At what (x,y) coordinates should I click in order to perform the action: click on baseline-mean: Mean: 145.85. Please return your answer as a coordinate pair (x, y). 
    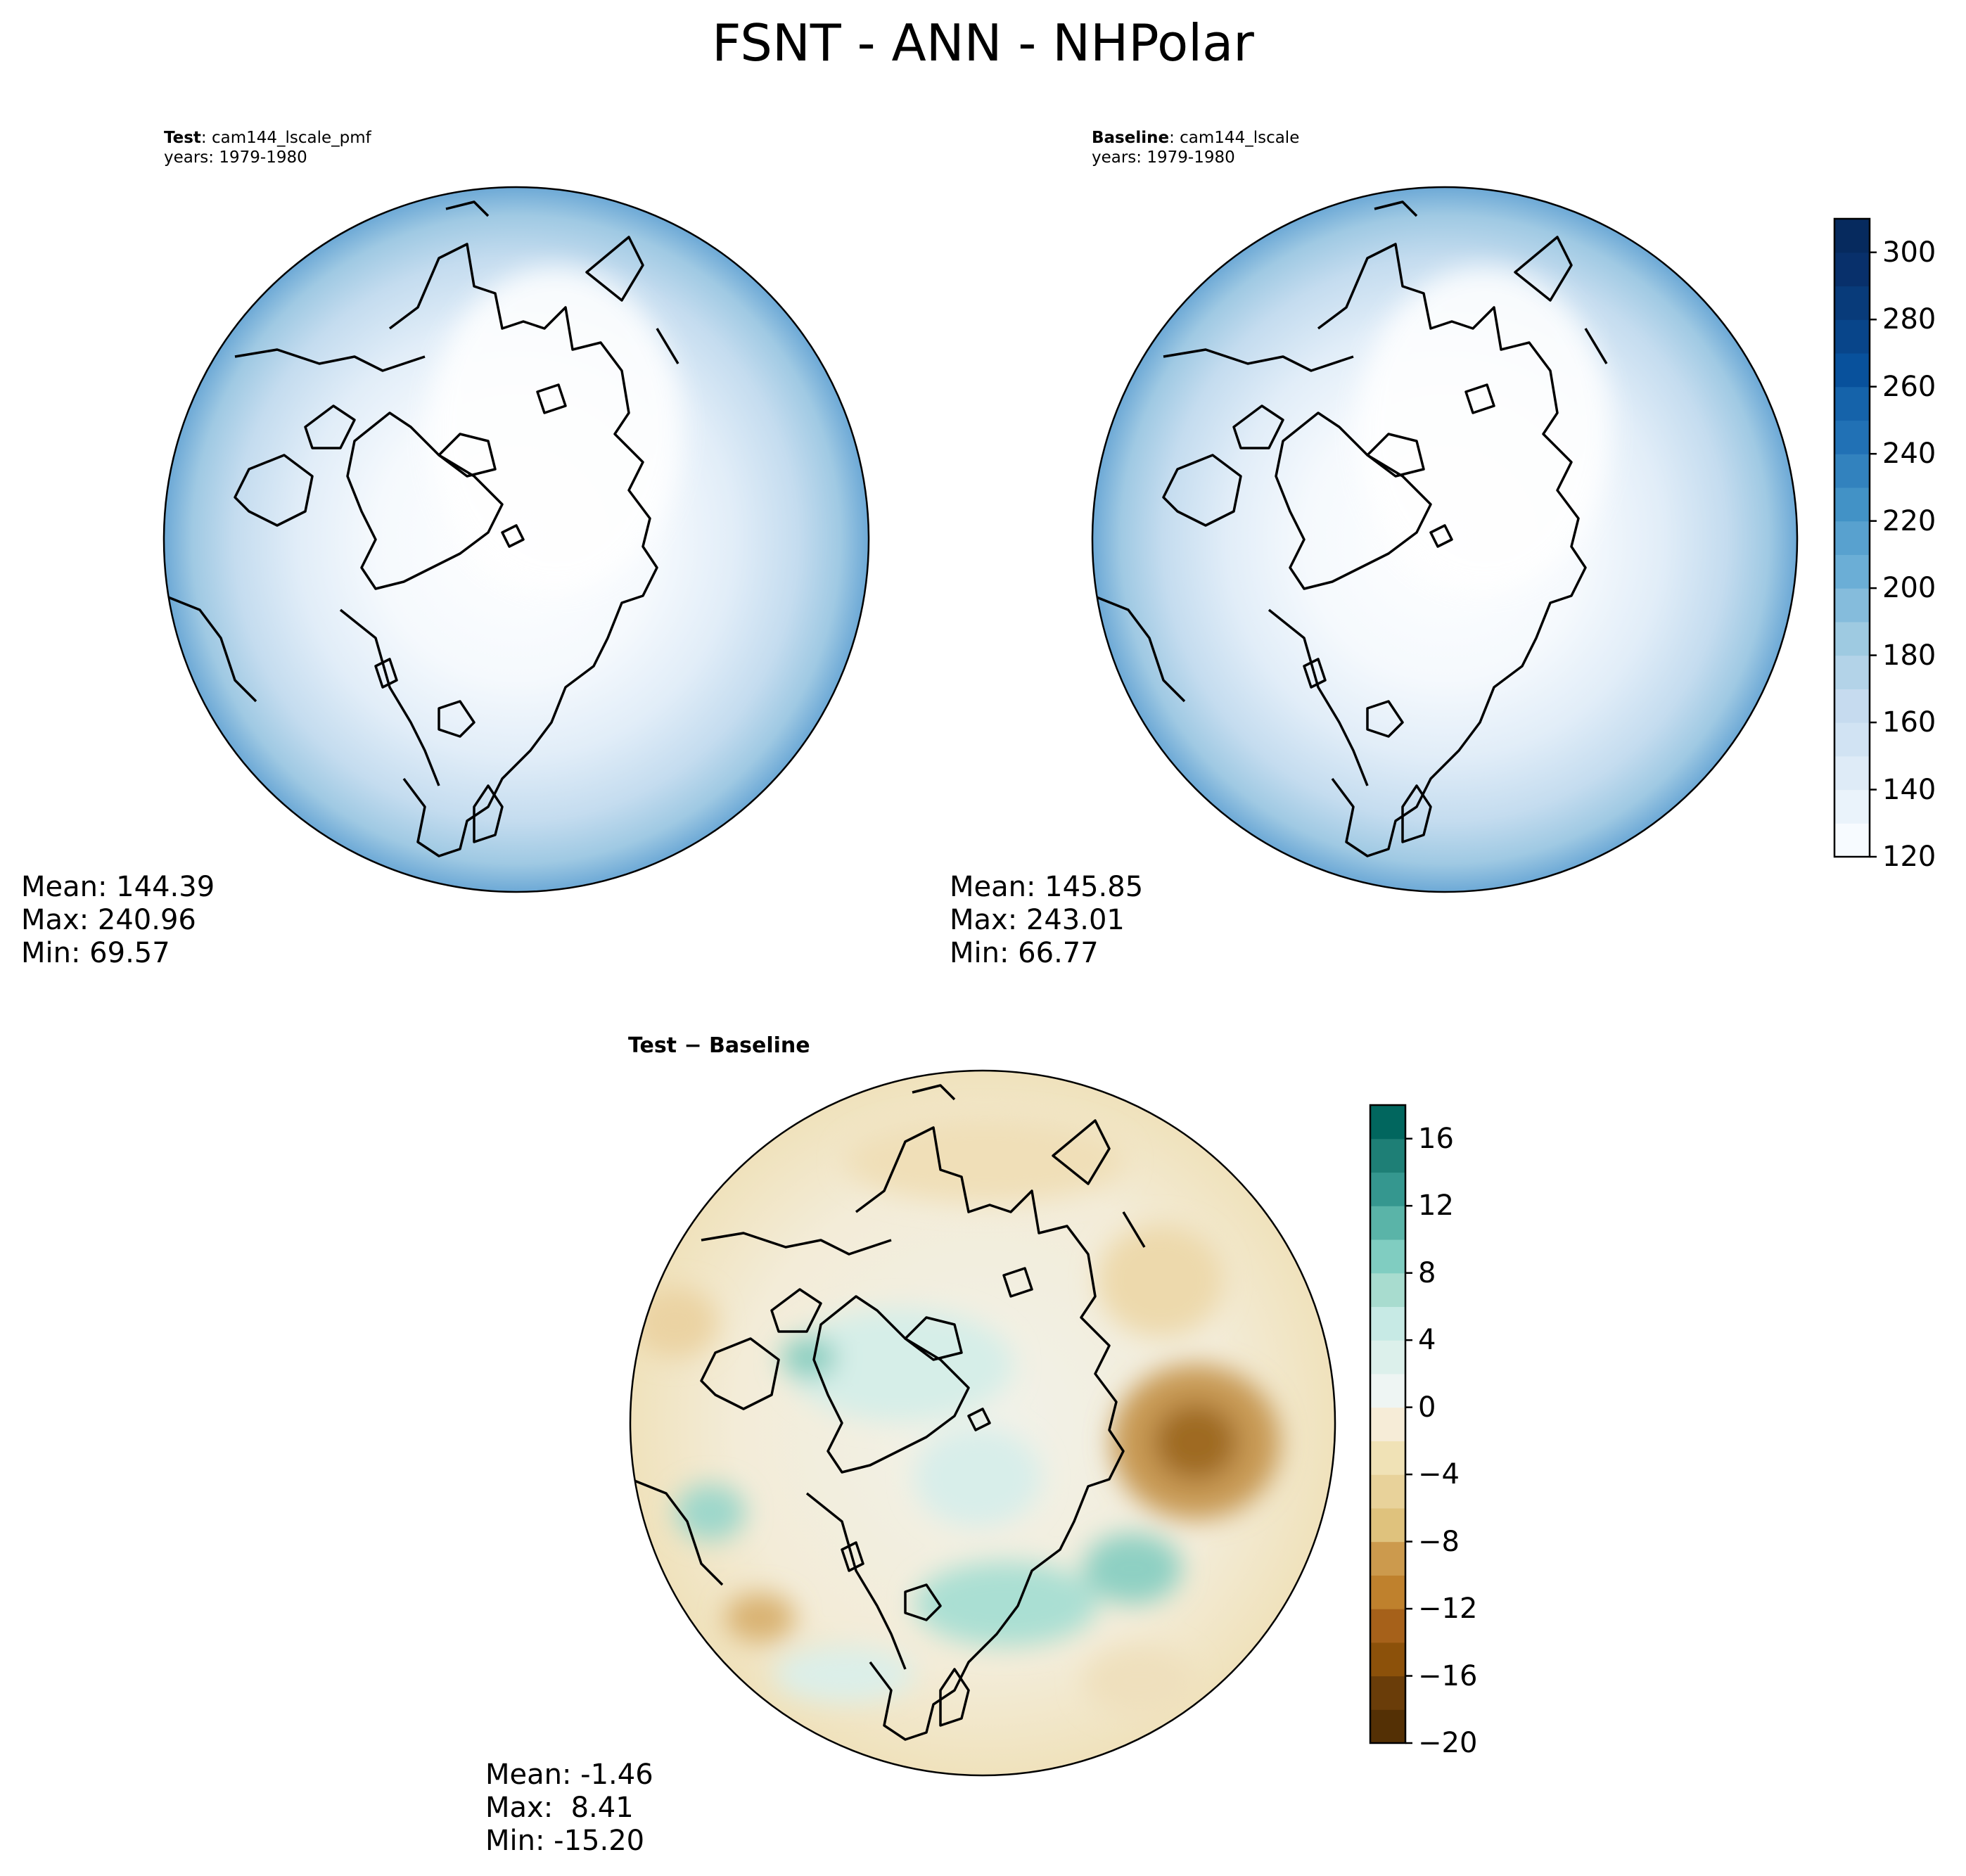
    Looking at the image, I should click on (1047, 887).